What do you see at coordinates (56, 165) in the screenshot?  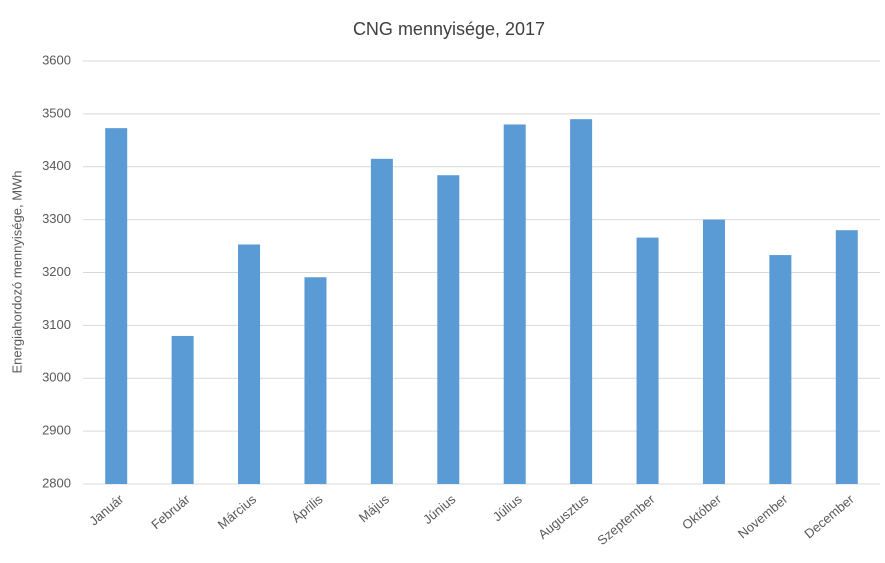 I see `y-tick-label: 3400` at bounding box center [56, 165].